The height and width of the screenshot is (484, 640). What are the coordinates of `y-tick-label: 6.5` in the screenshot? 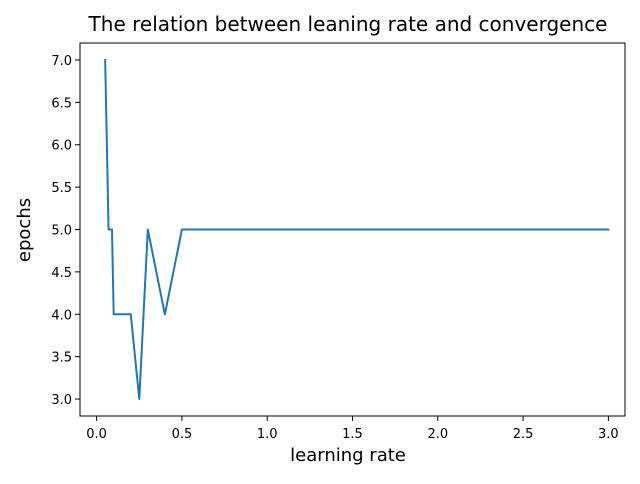 It's located at (61, 103).